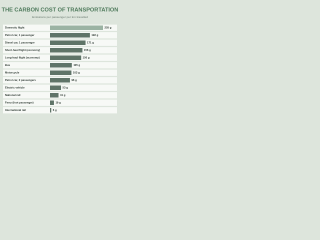 The image size is (320, 240). I want to click on category-label: Petrol car, 1 passenger, so click(19, 35).